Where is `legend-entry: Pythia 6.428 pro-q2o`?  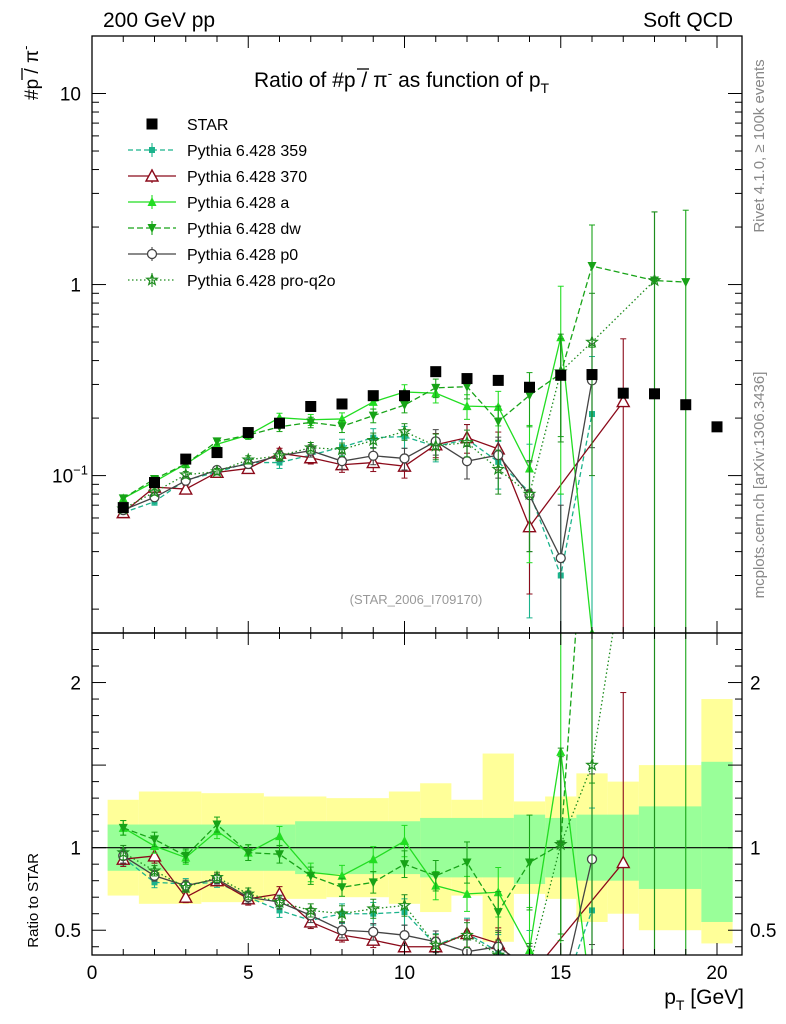 legend-entry: Pythia 6.428 pro-q2o is located at coordinates (232, 281).